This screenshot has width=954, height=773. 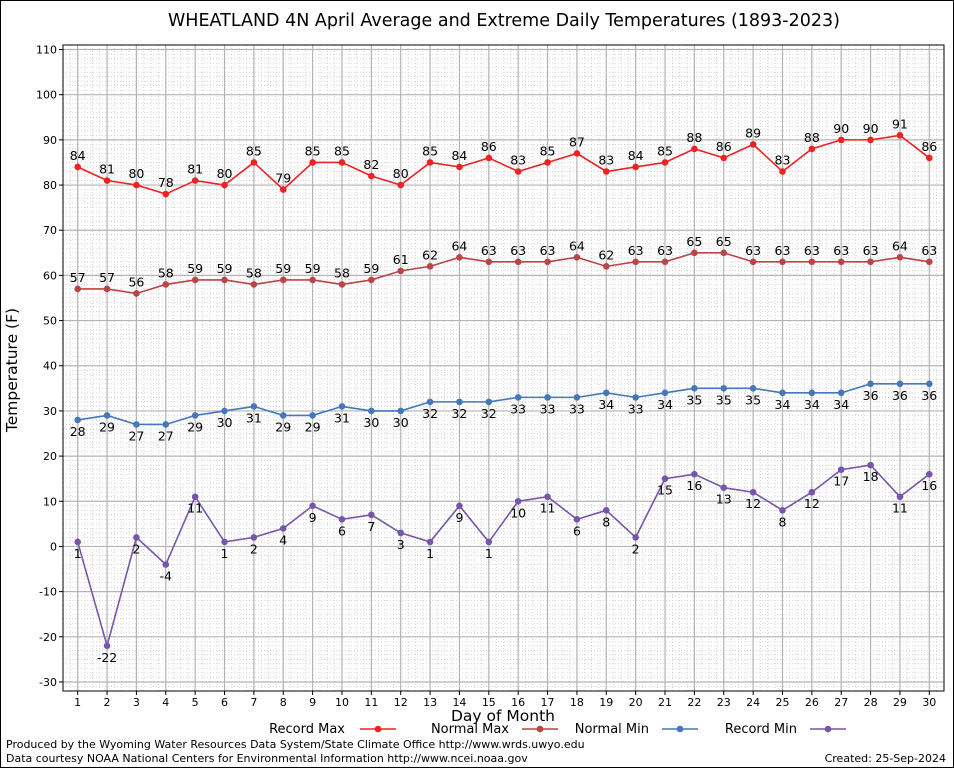 I want to click on y-tick-label: 10, so click(x=50, y=501).